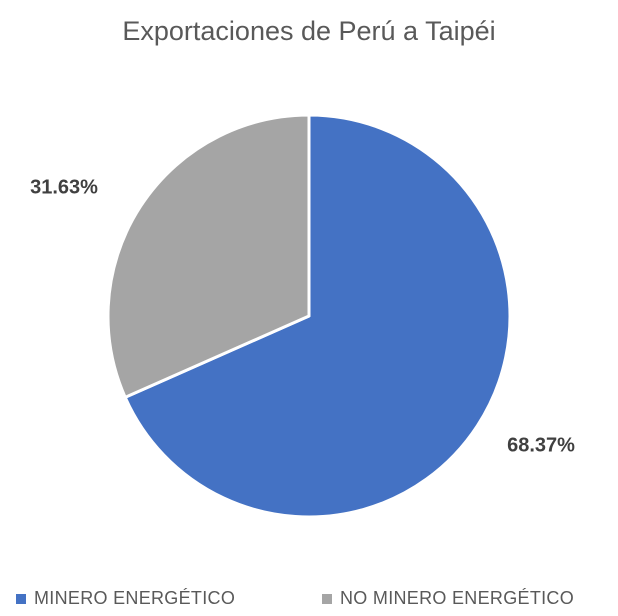  Describe the element at coordinates (457, 598) in the screenshot. I see `legend-label-1: NO MINERO ENERGÉTICO` at that location.